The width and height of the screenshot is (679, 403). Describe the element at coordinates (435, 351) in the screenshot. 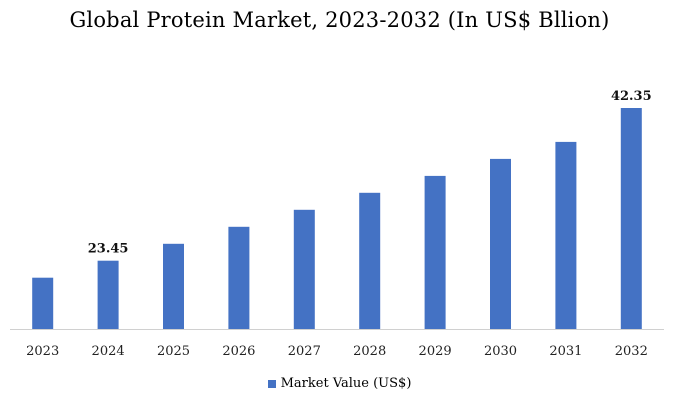

I see `x-tick-label-2029: 2029` at that location.